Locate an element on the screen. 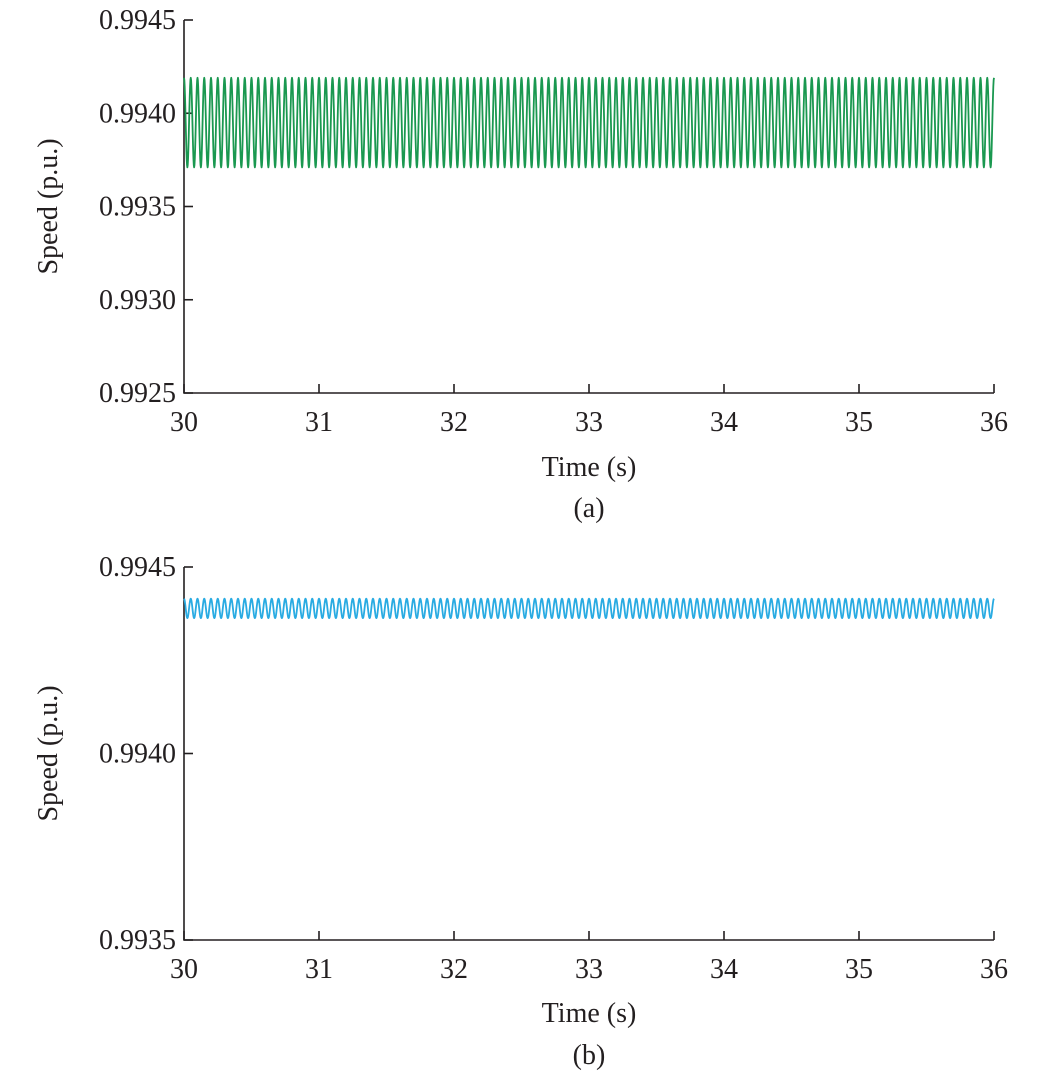 This screenshot has width=1040, height=1074. panel-caption: (a) is located at coordinates (588, 508).